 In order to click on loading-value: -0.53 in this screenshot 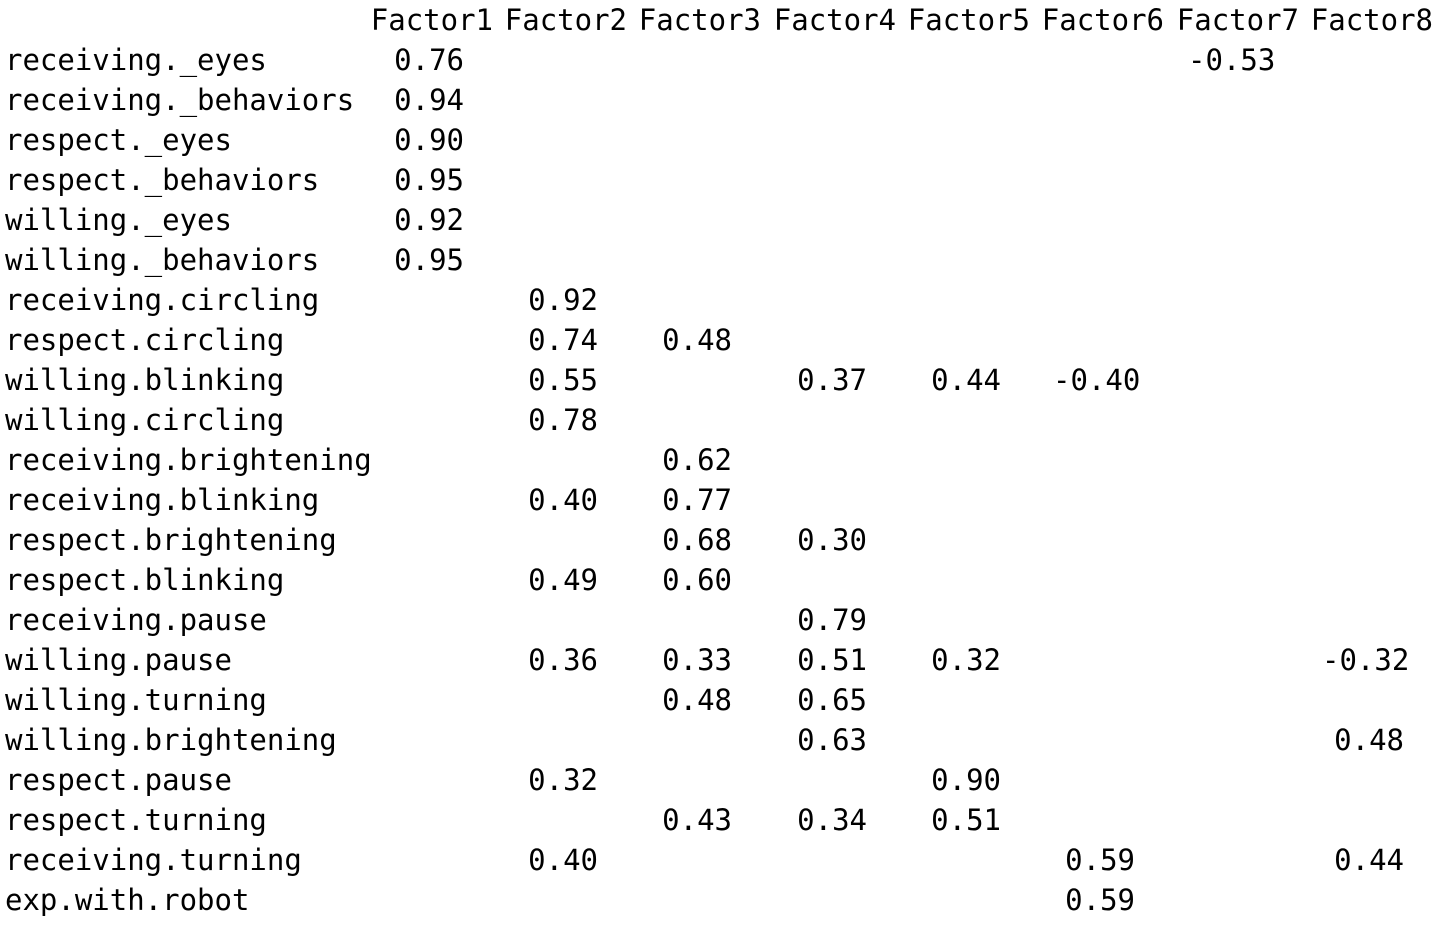, I will do `click(1232, 60)`.